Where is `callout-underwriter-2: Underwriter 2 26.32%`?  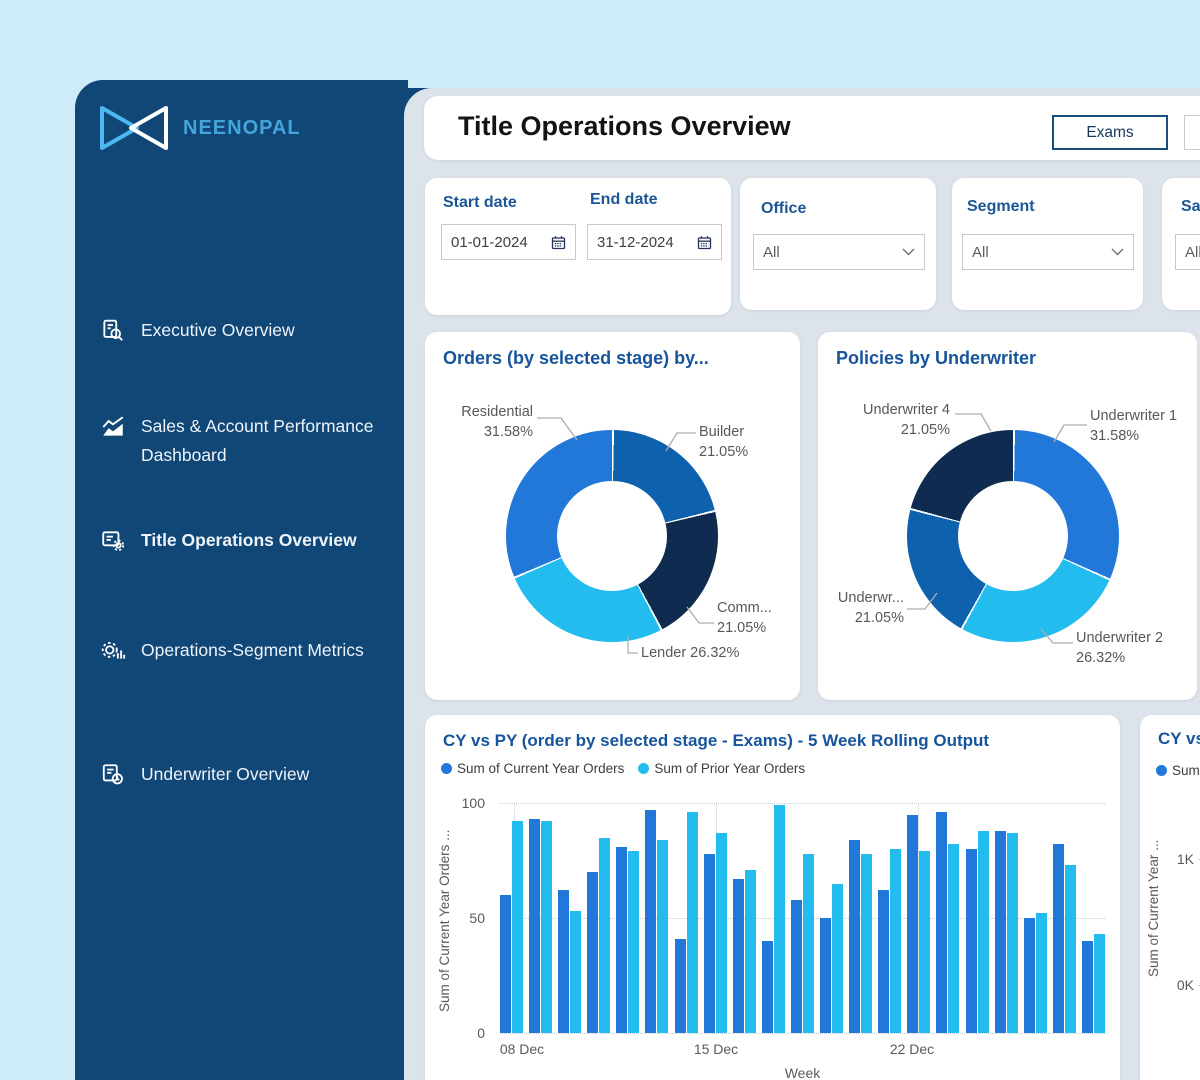
callout-underwriter-2: Underwriter 2 26.32% is located at coordinates (1120, 648).